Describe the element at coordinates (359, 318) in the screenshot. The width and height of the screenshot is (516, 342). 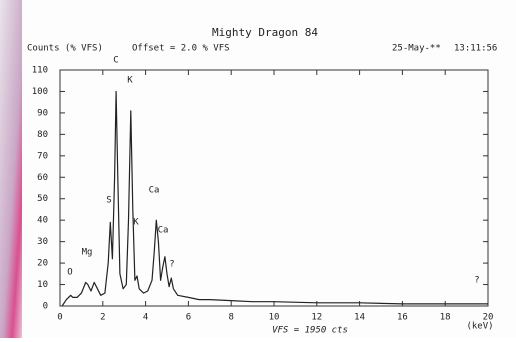
I see `x-tick-label: 14` at that location.